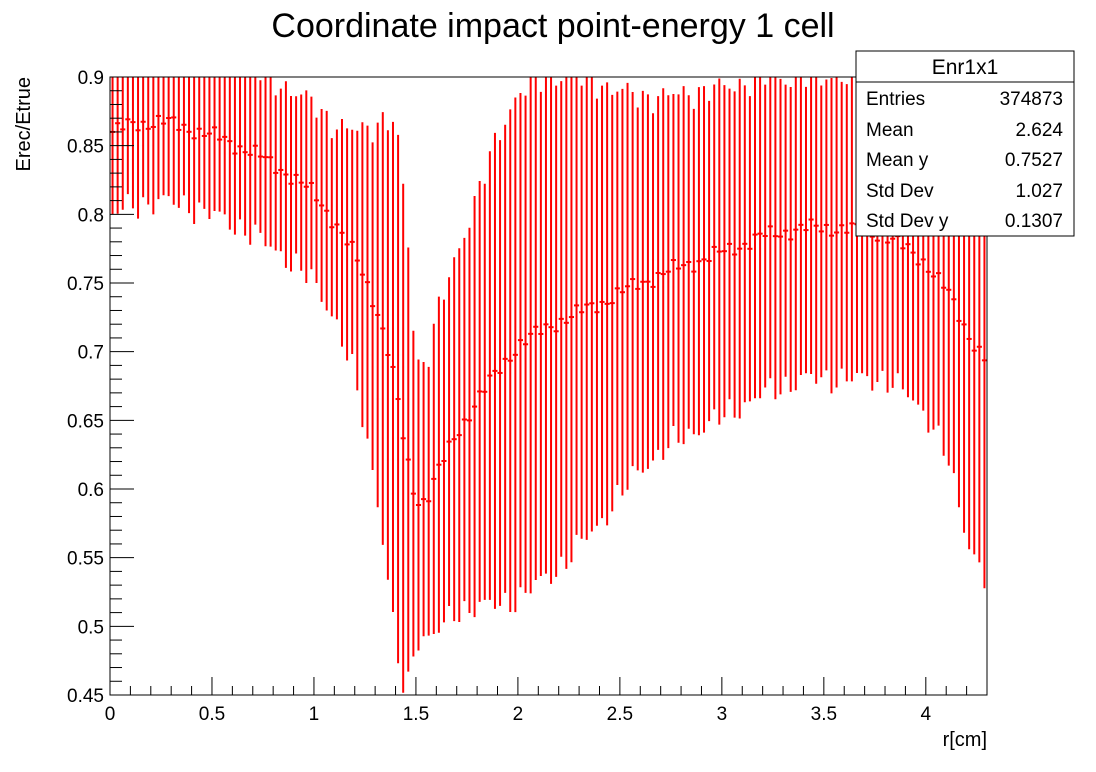  Describe the element at coordinates (100, 387) in the screenshot. I see `y-axis: 0.45 0.5 0.55 0.6 0.65 0.7 0.75 0.8 0.85 0.9` at that location.